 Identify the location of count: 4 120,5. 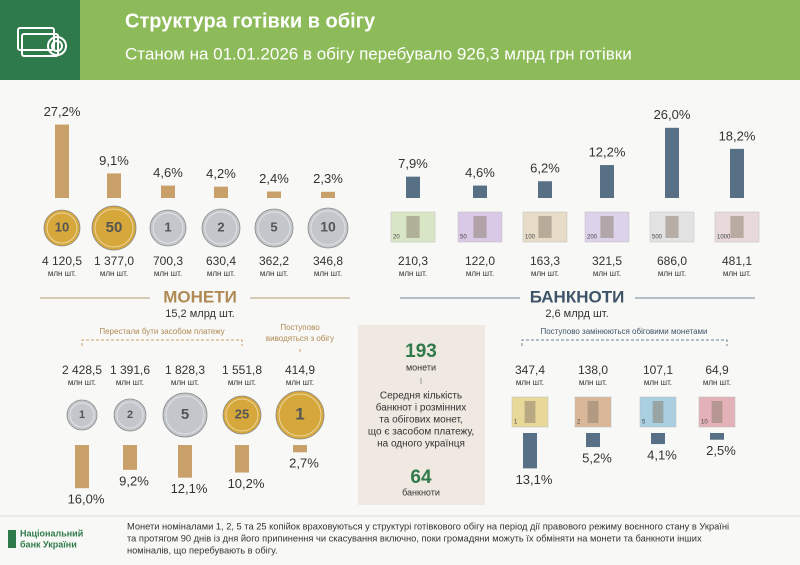
(62, 261).